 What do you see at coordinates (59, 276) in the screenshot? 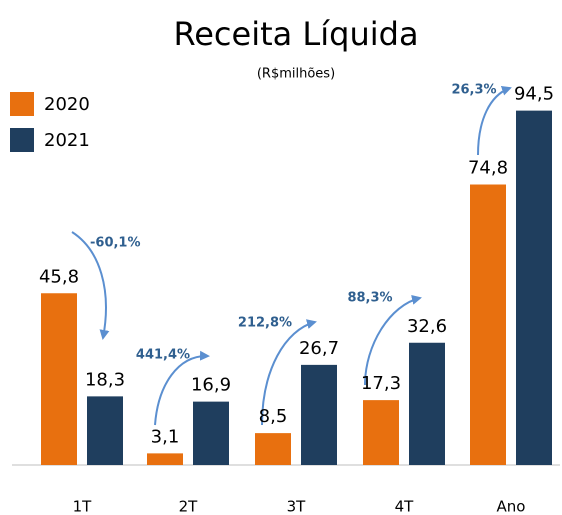
I see `data-label: 45,8` at bounding box center [59, 276].